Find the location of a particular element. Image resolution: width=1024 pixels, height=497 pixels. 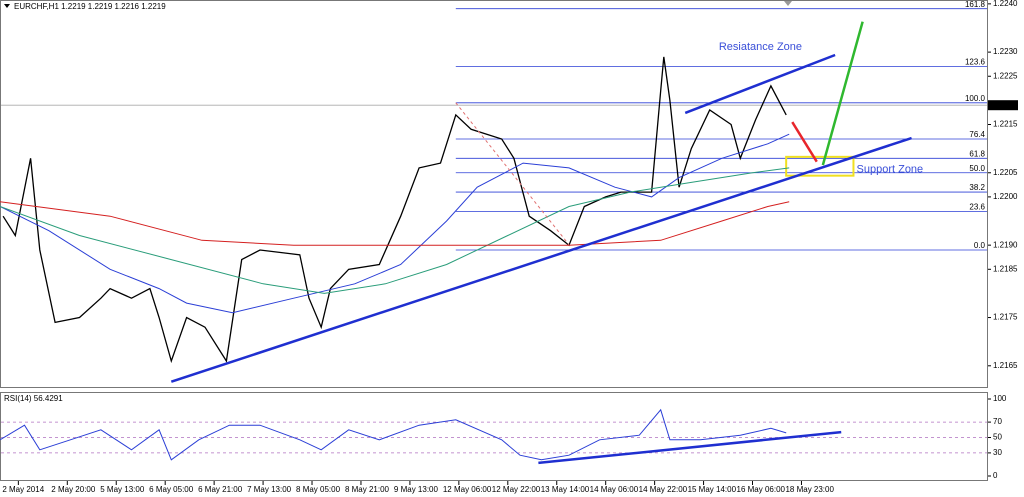

last-price-box is located at coordinates (1003, 105).